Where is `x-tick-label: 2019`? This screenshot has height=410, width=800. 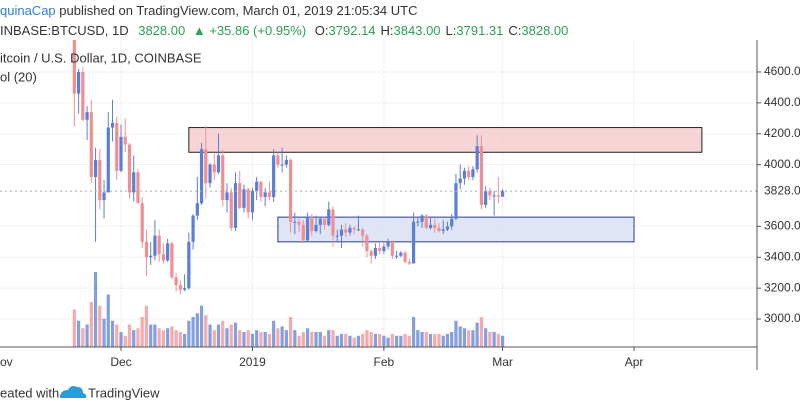
x-tick-label: 2019 is located at coordinates (252, 362).